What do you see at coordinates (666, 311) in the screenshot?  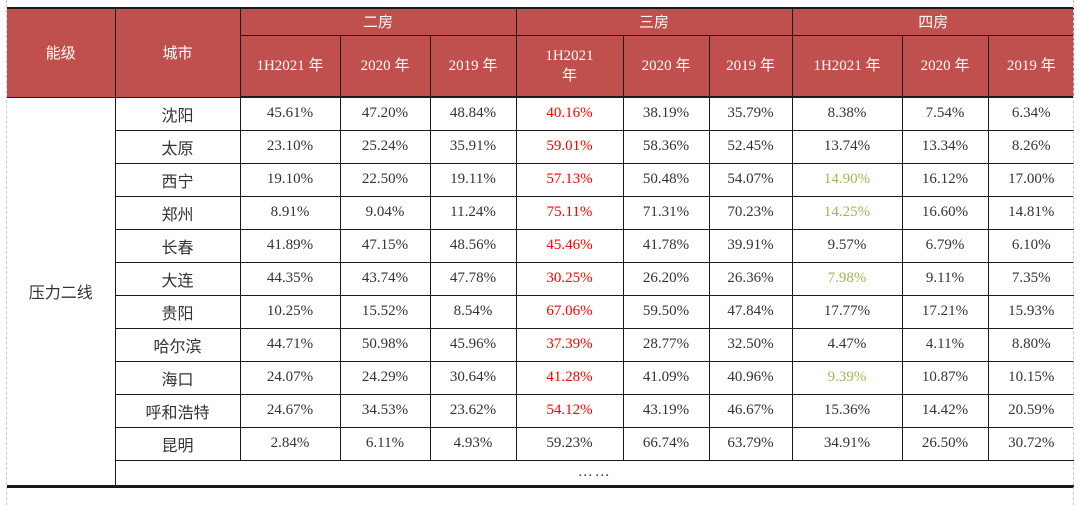 I see `value-cell: 59.50%` at bounding box center [666, 311].